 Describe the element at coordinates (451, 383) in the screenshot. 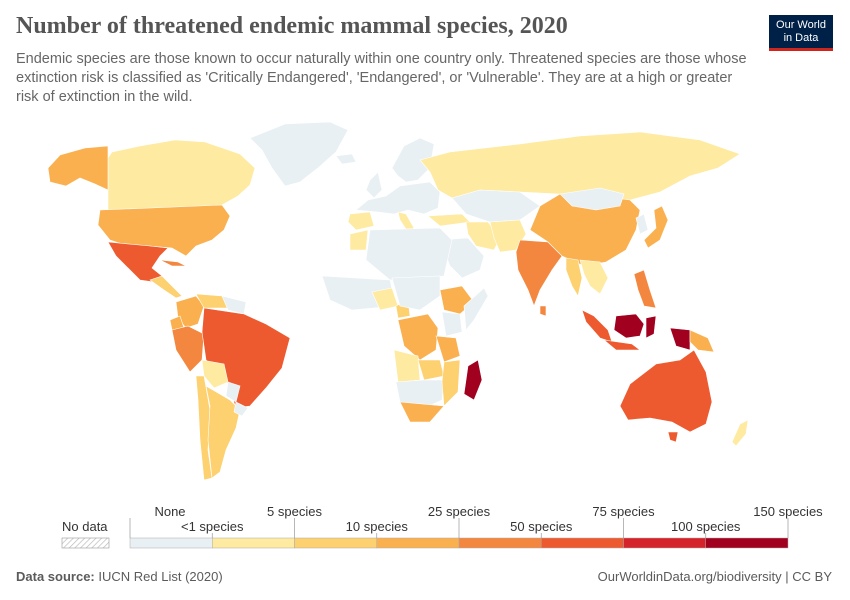

I see `region-mozambique: Mozambique` at that location.